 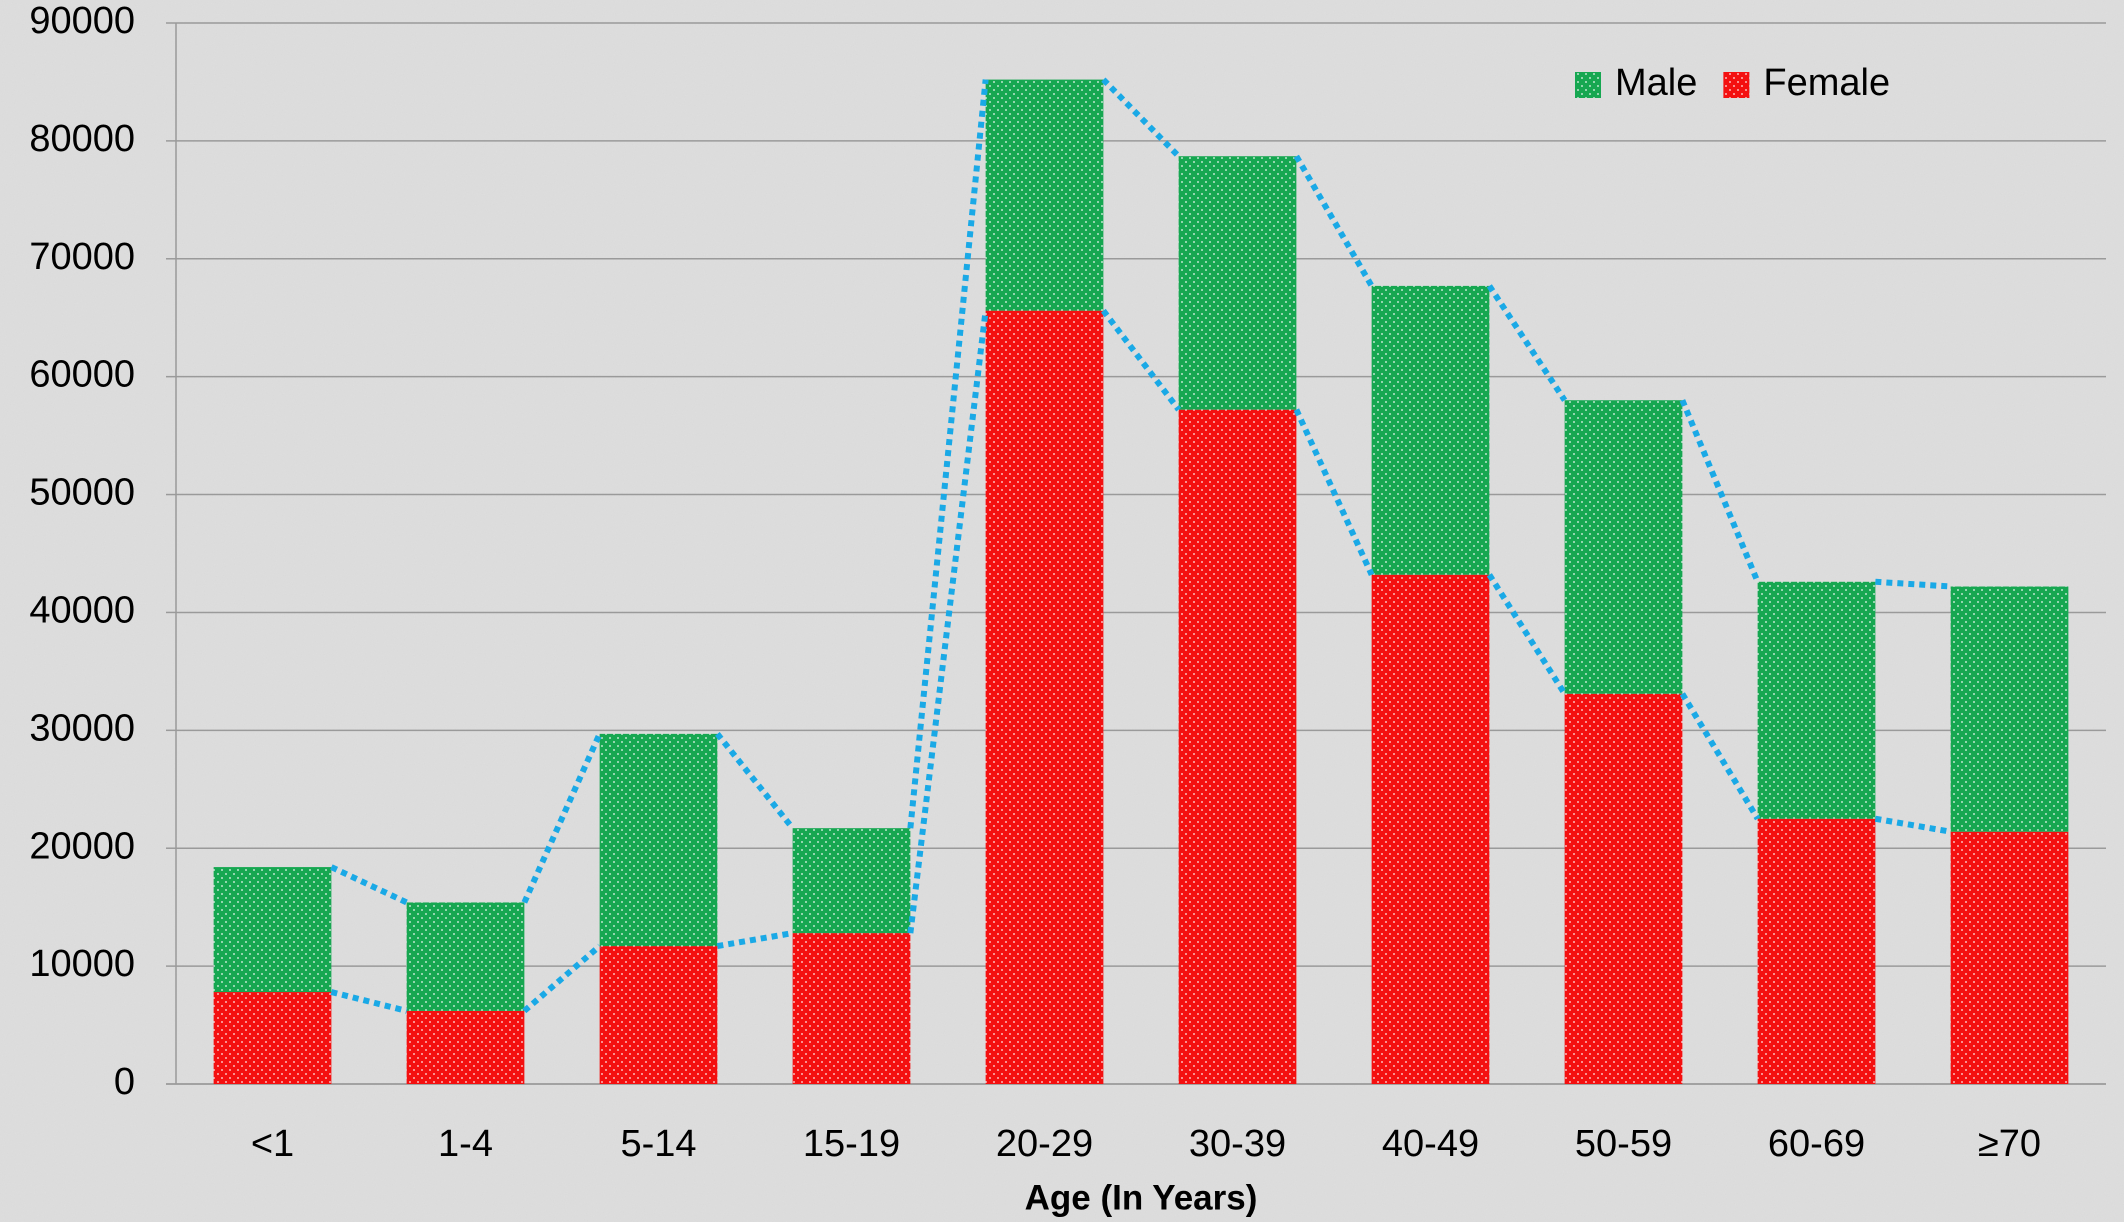 I want to click on x-tick-label: 1-4, so click(x=465, y=1144).